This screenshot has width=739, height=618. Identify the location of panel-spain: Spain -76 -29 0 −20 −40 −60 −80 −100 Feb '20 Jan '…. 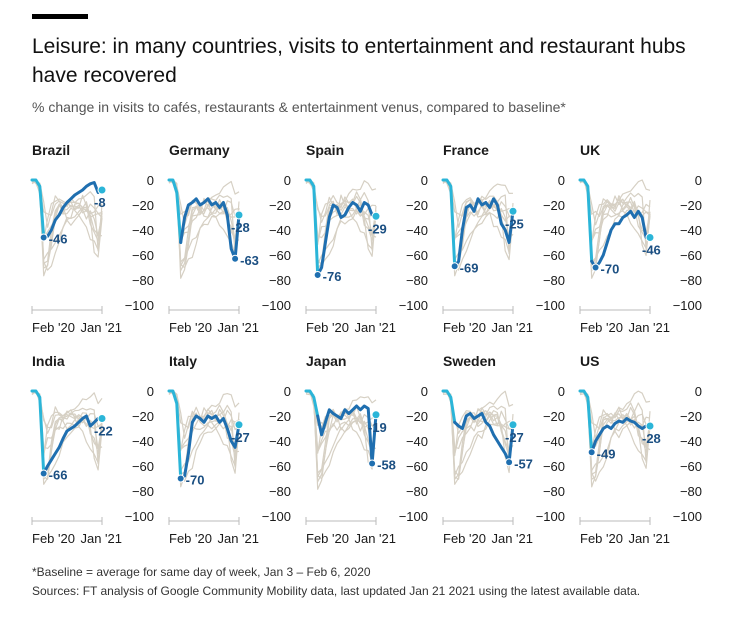
(366, 238).